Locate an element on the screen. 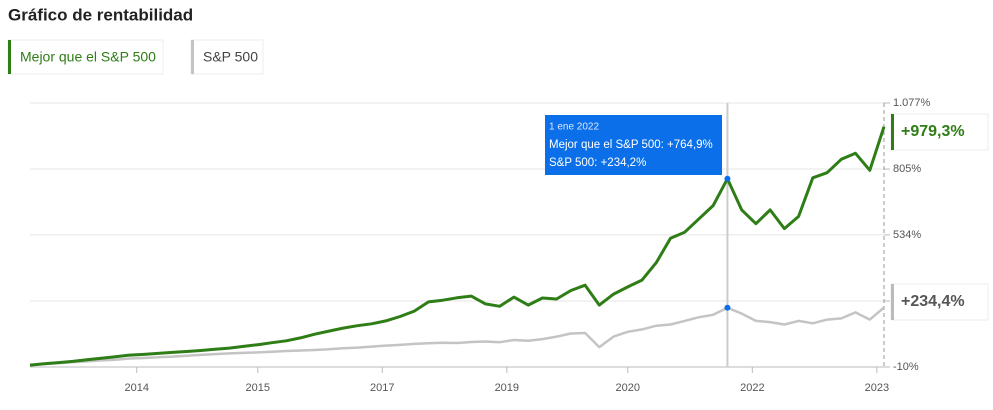 This screenshot has height=410, width=993. x-tick-label: 2023 is located at coordinates (877, 388).